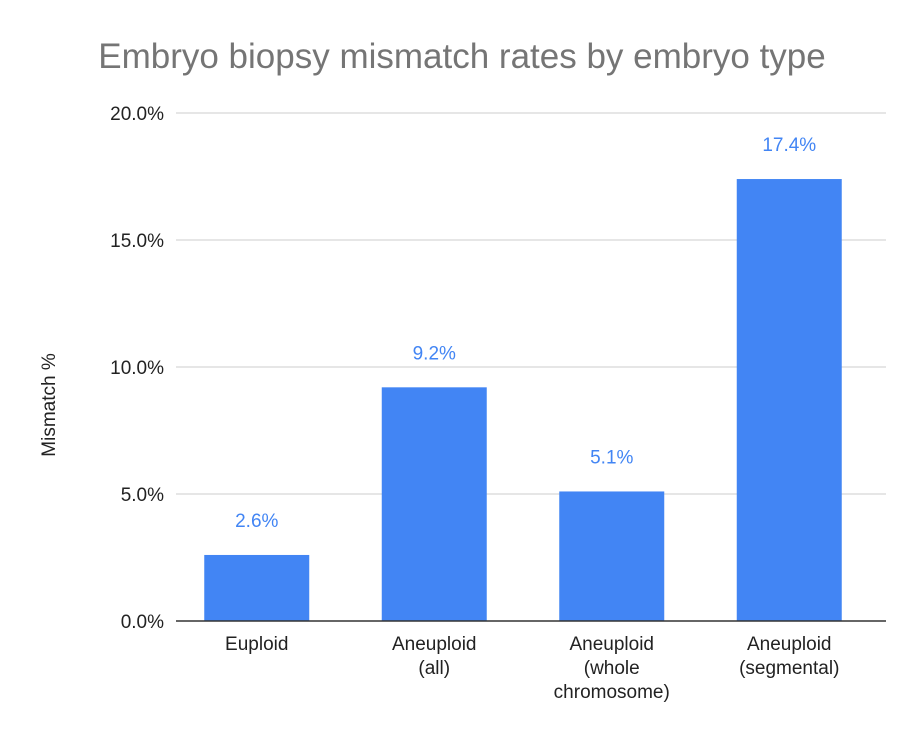 Image resolution: width=924 pixels, height=742 pixels. I want to click on x-category-label: (whole, so click(612, 668).